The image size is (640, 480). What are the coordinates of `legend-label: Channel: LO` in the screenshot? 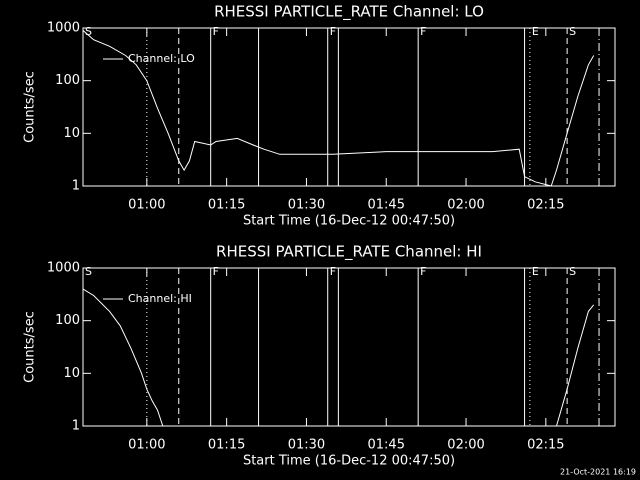 It's located at (161, 58).